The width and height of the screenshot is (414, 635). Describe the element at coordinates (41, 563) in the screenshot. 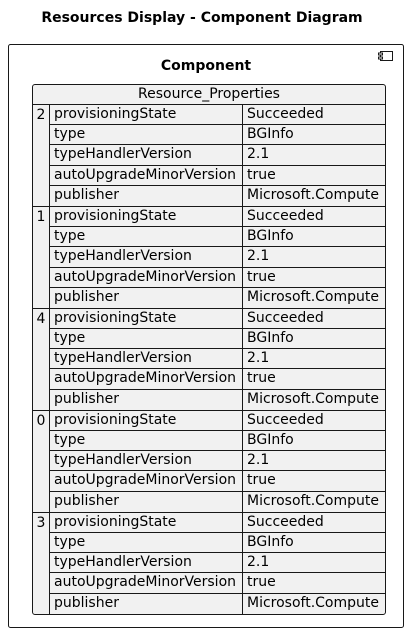

I see `group-index: 3` at that location.